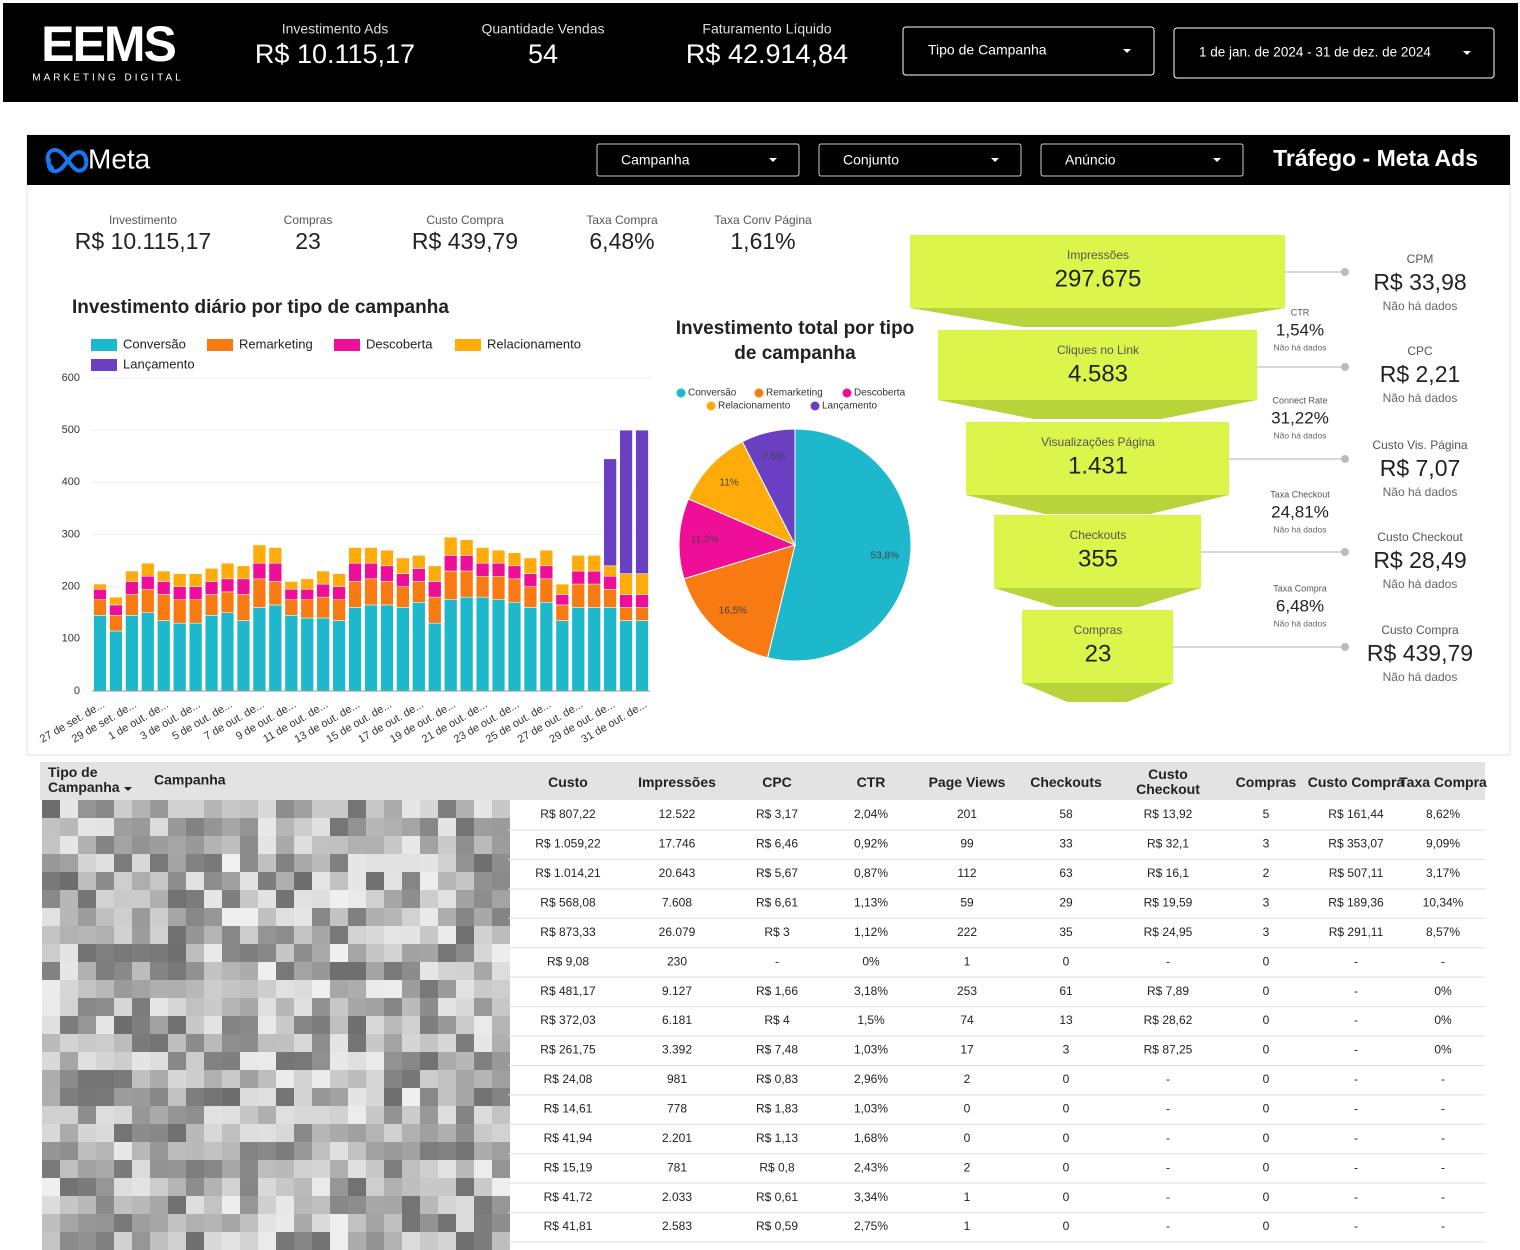 The height and width of the screenshot is (1250, 1520). I want to click on table-cell: 112, so click(966, 873).